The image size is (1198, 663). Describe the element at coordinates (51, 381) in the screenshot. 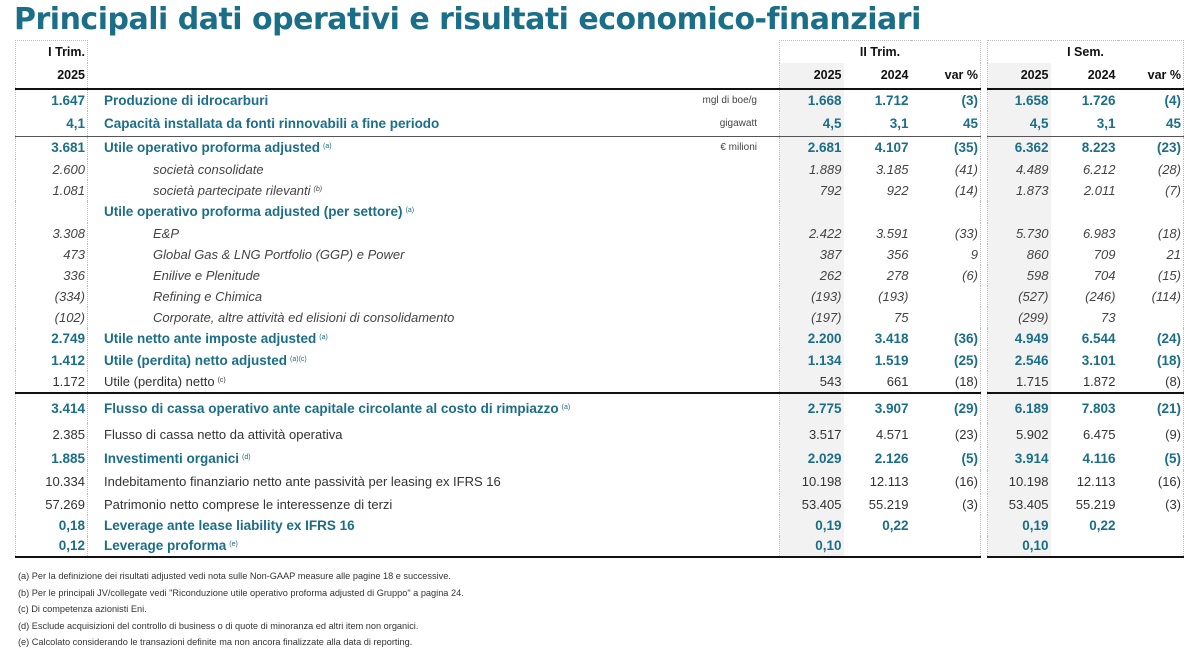

I see `q1-2025-value: 1.172` at that location.